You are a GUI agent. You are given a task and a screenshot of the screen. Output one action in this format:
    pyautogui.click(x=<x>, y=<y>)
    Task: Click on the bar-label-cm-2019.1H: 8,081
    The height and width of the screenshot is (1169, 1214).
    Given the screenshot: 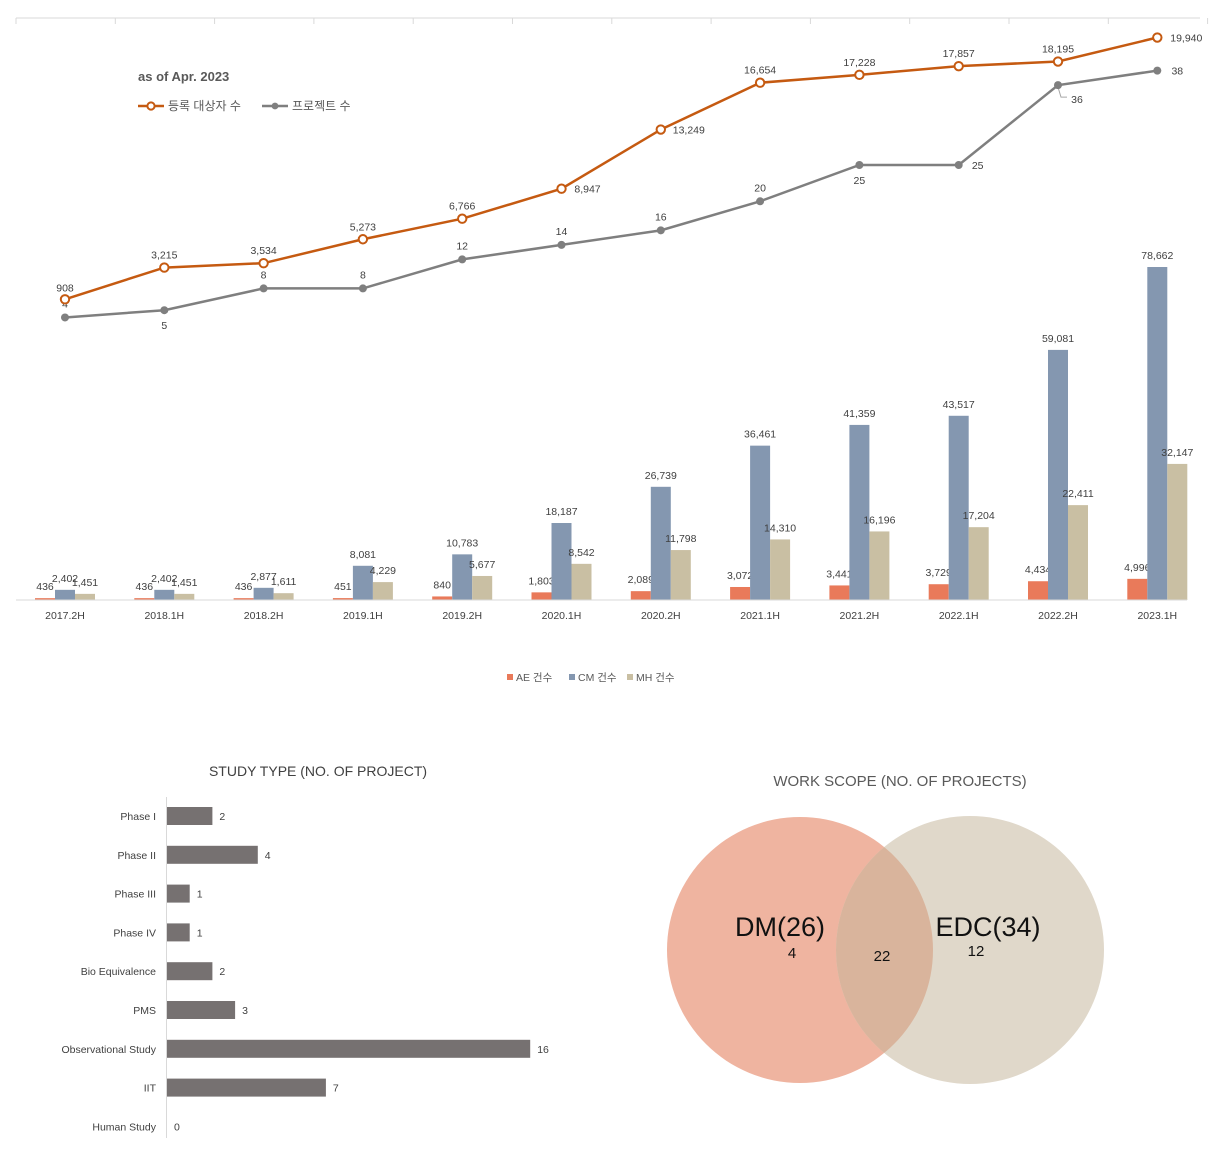 What is the action you would take?
    pyautogui.click(x=363, y=555)
    